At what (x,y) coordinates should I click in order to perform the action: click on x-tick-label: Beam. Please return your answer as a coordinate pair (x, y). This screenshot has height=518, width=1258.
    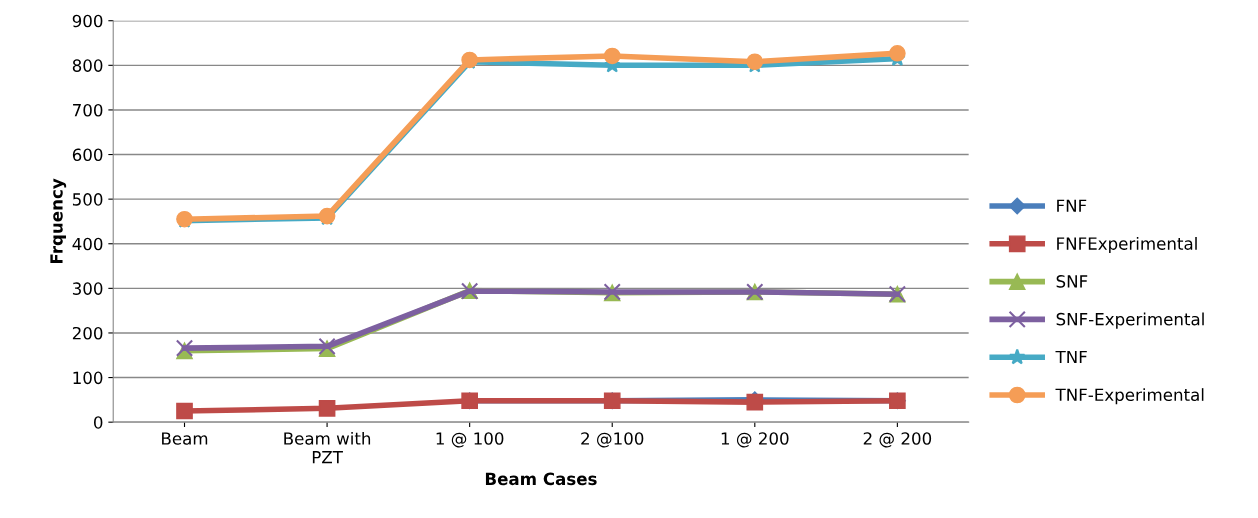
    Looking at the image, I should click on (185, 438).